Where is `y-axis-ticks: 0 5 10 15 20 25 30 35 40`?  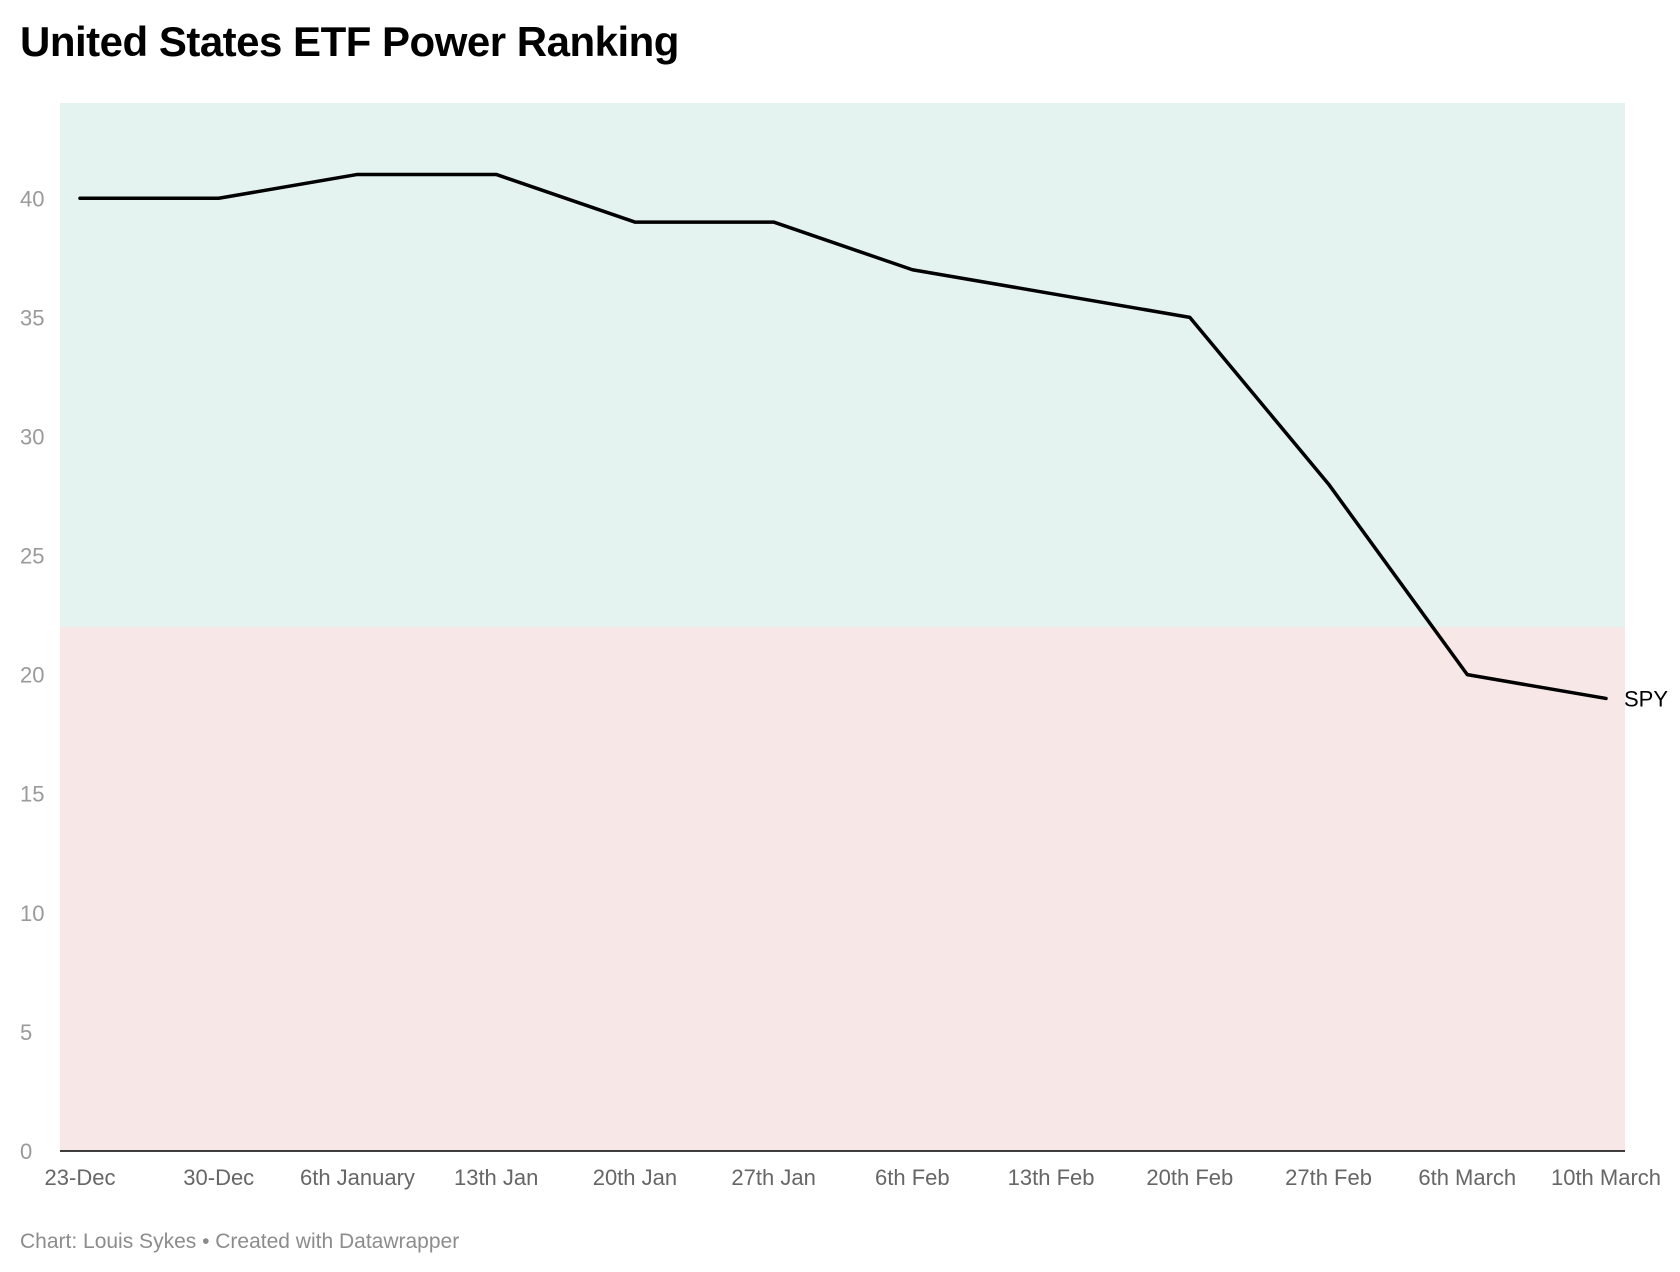 y-axis-ticks: 0 5 10 15 20 25 30 35 40 is located at coordinates (32, 675).